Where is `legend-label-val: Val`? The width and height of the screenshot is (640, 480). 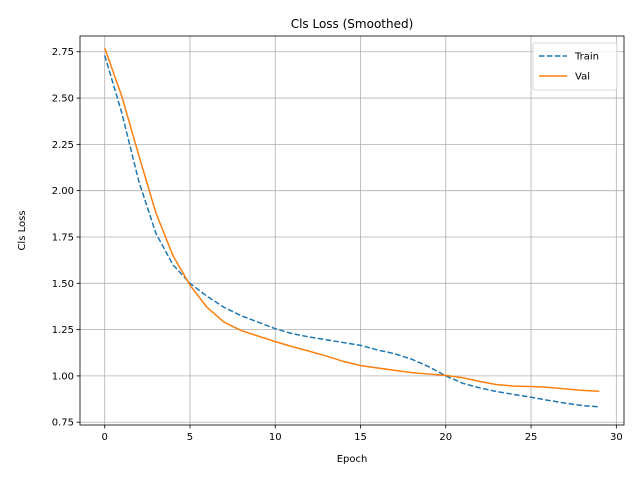 legend-label-val: Val is located at coordinates (582, 77).